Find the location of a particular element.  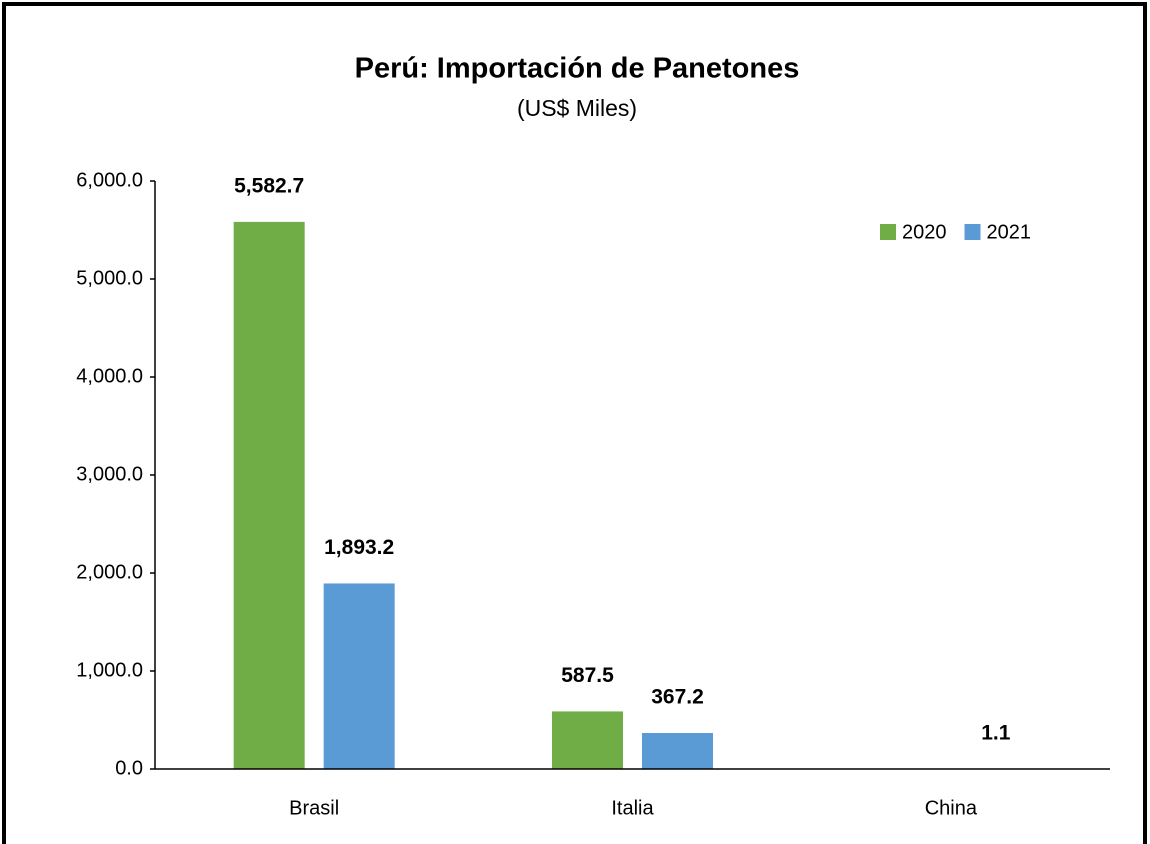

y-tick-label: 3,000.0 is located at coordinates (109, 474).